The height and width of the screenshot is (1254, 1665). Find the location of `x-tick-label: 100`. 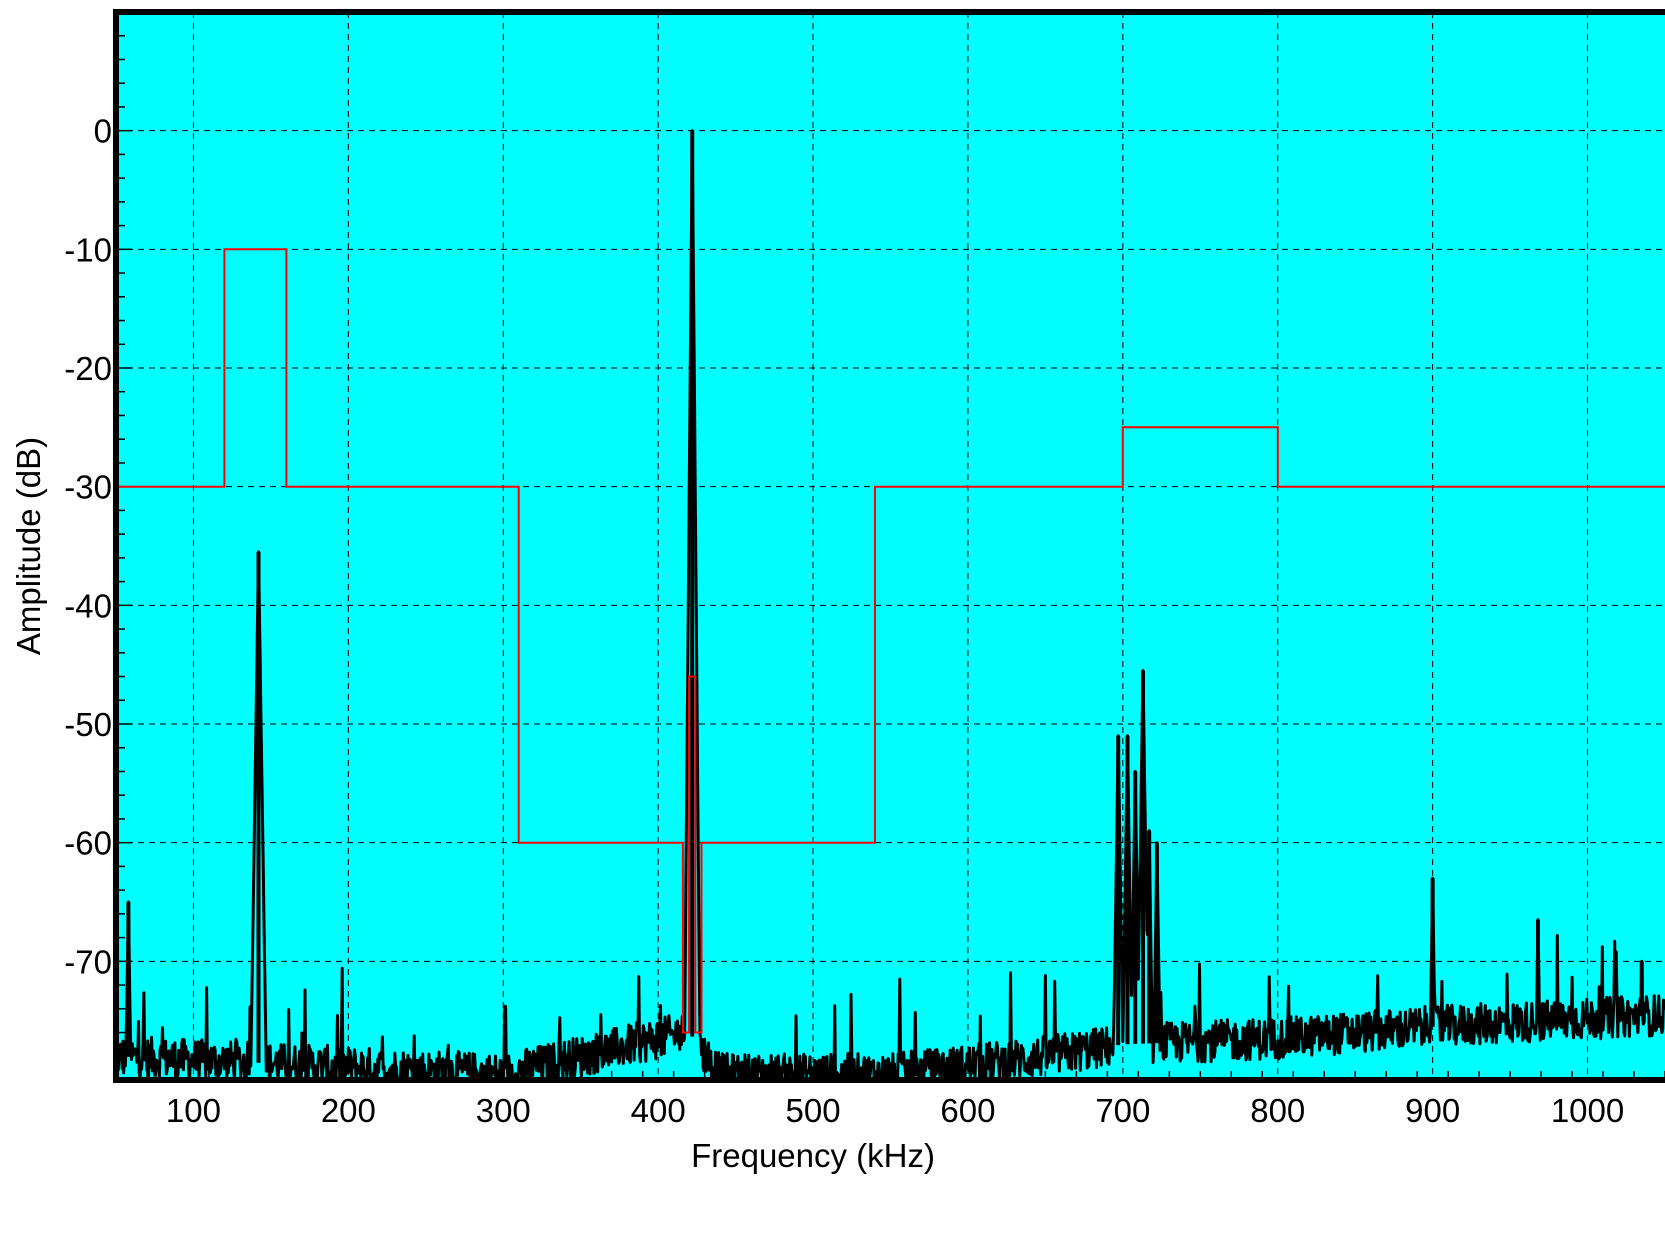

x-tick-label: 100 is located at coordinates (193, 1110).